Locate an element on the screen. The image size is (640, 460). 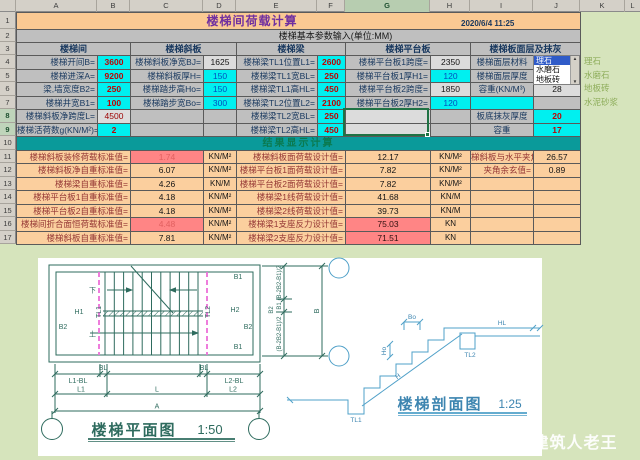
row-header-cell: 2 is located at coordinates (8, 35).